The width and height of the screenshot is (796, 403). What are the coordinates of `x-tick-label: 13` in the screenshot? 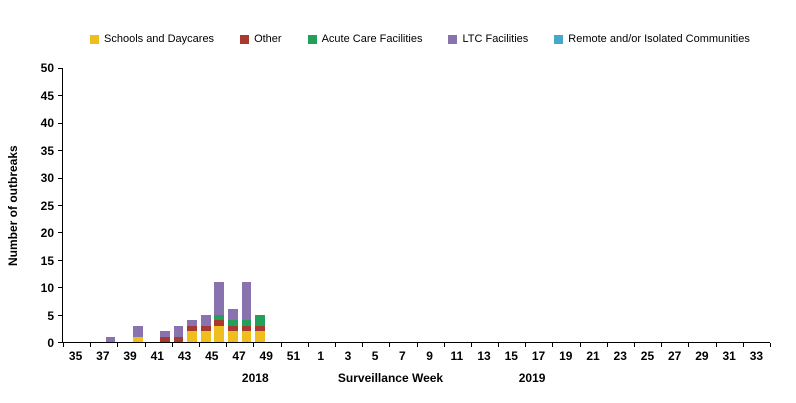 It's located at (484, 356).